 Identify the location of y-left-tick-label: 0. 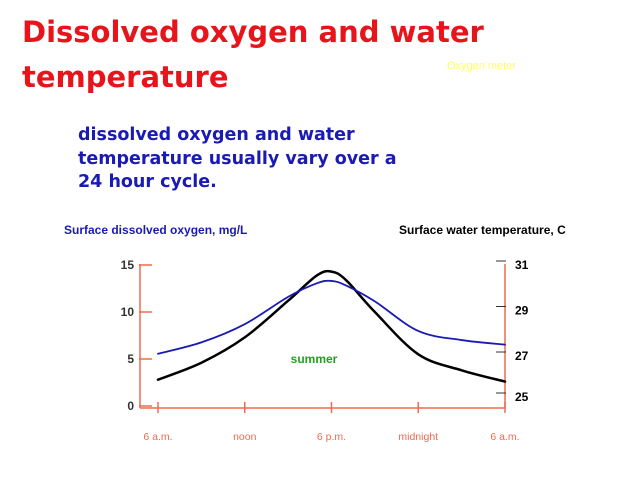
(130, 406).